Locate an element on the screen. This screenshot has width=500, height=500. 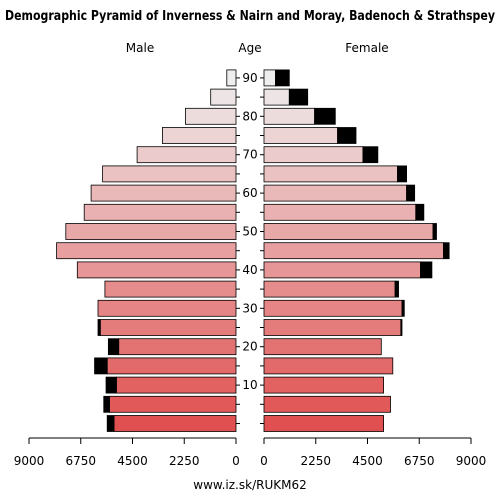
x-tick-label-male: 4500 is located at coordinates (132, 461).